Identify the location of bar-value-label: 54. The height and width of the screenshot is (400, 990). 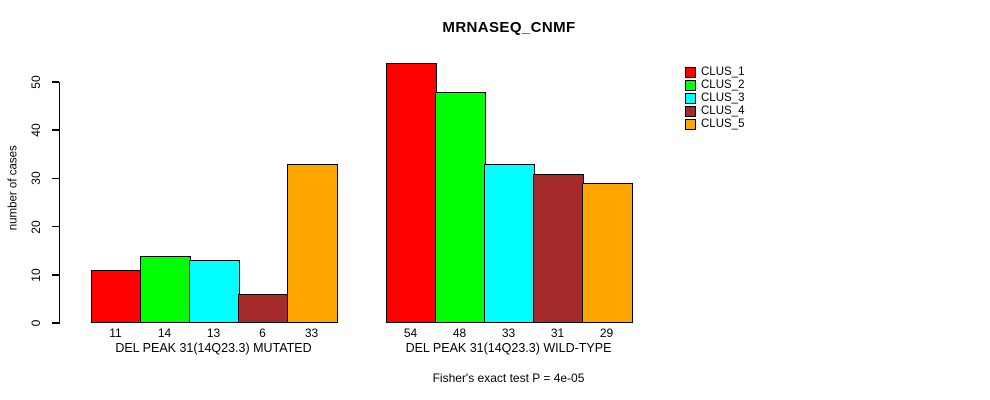
(410, 333).